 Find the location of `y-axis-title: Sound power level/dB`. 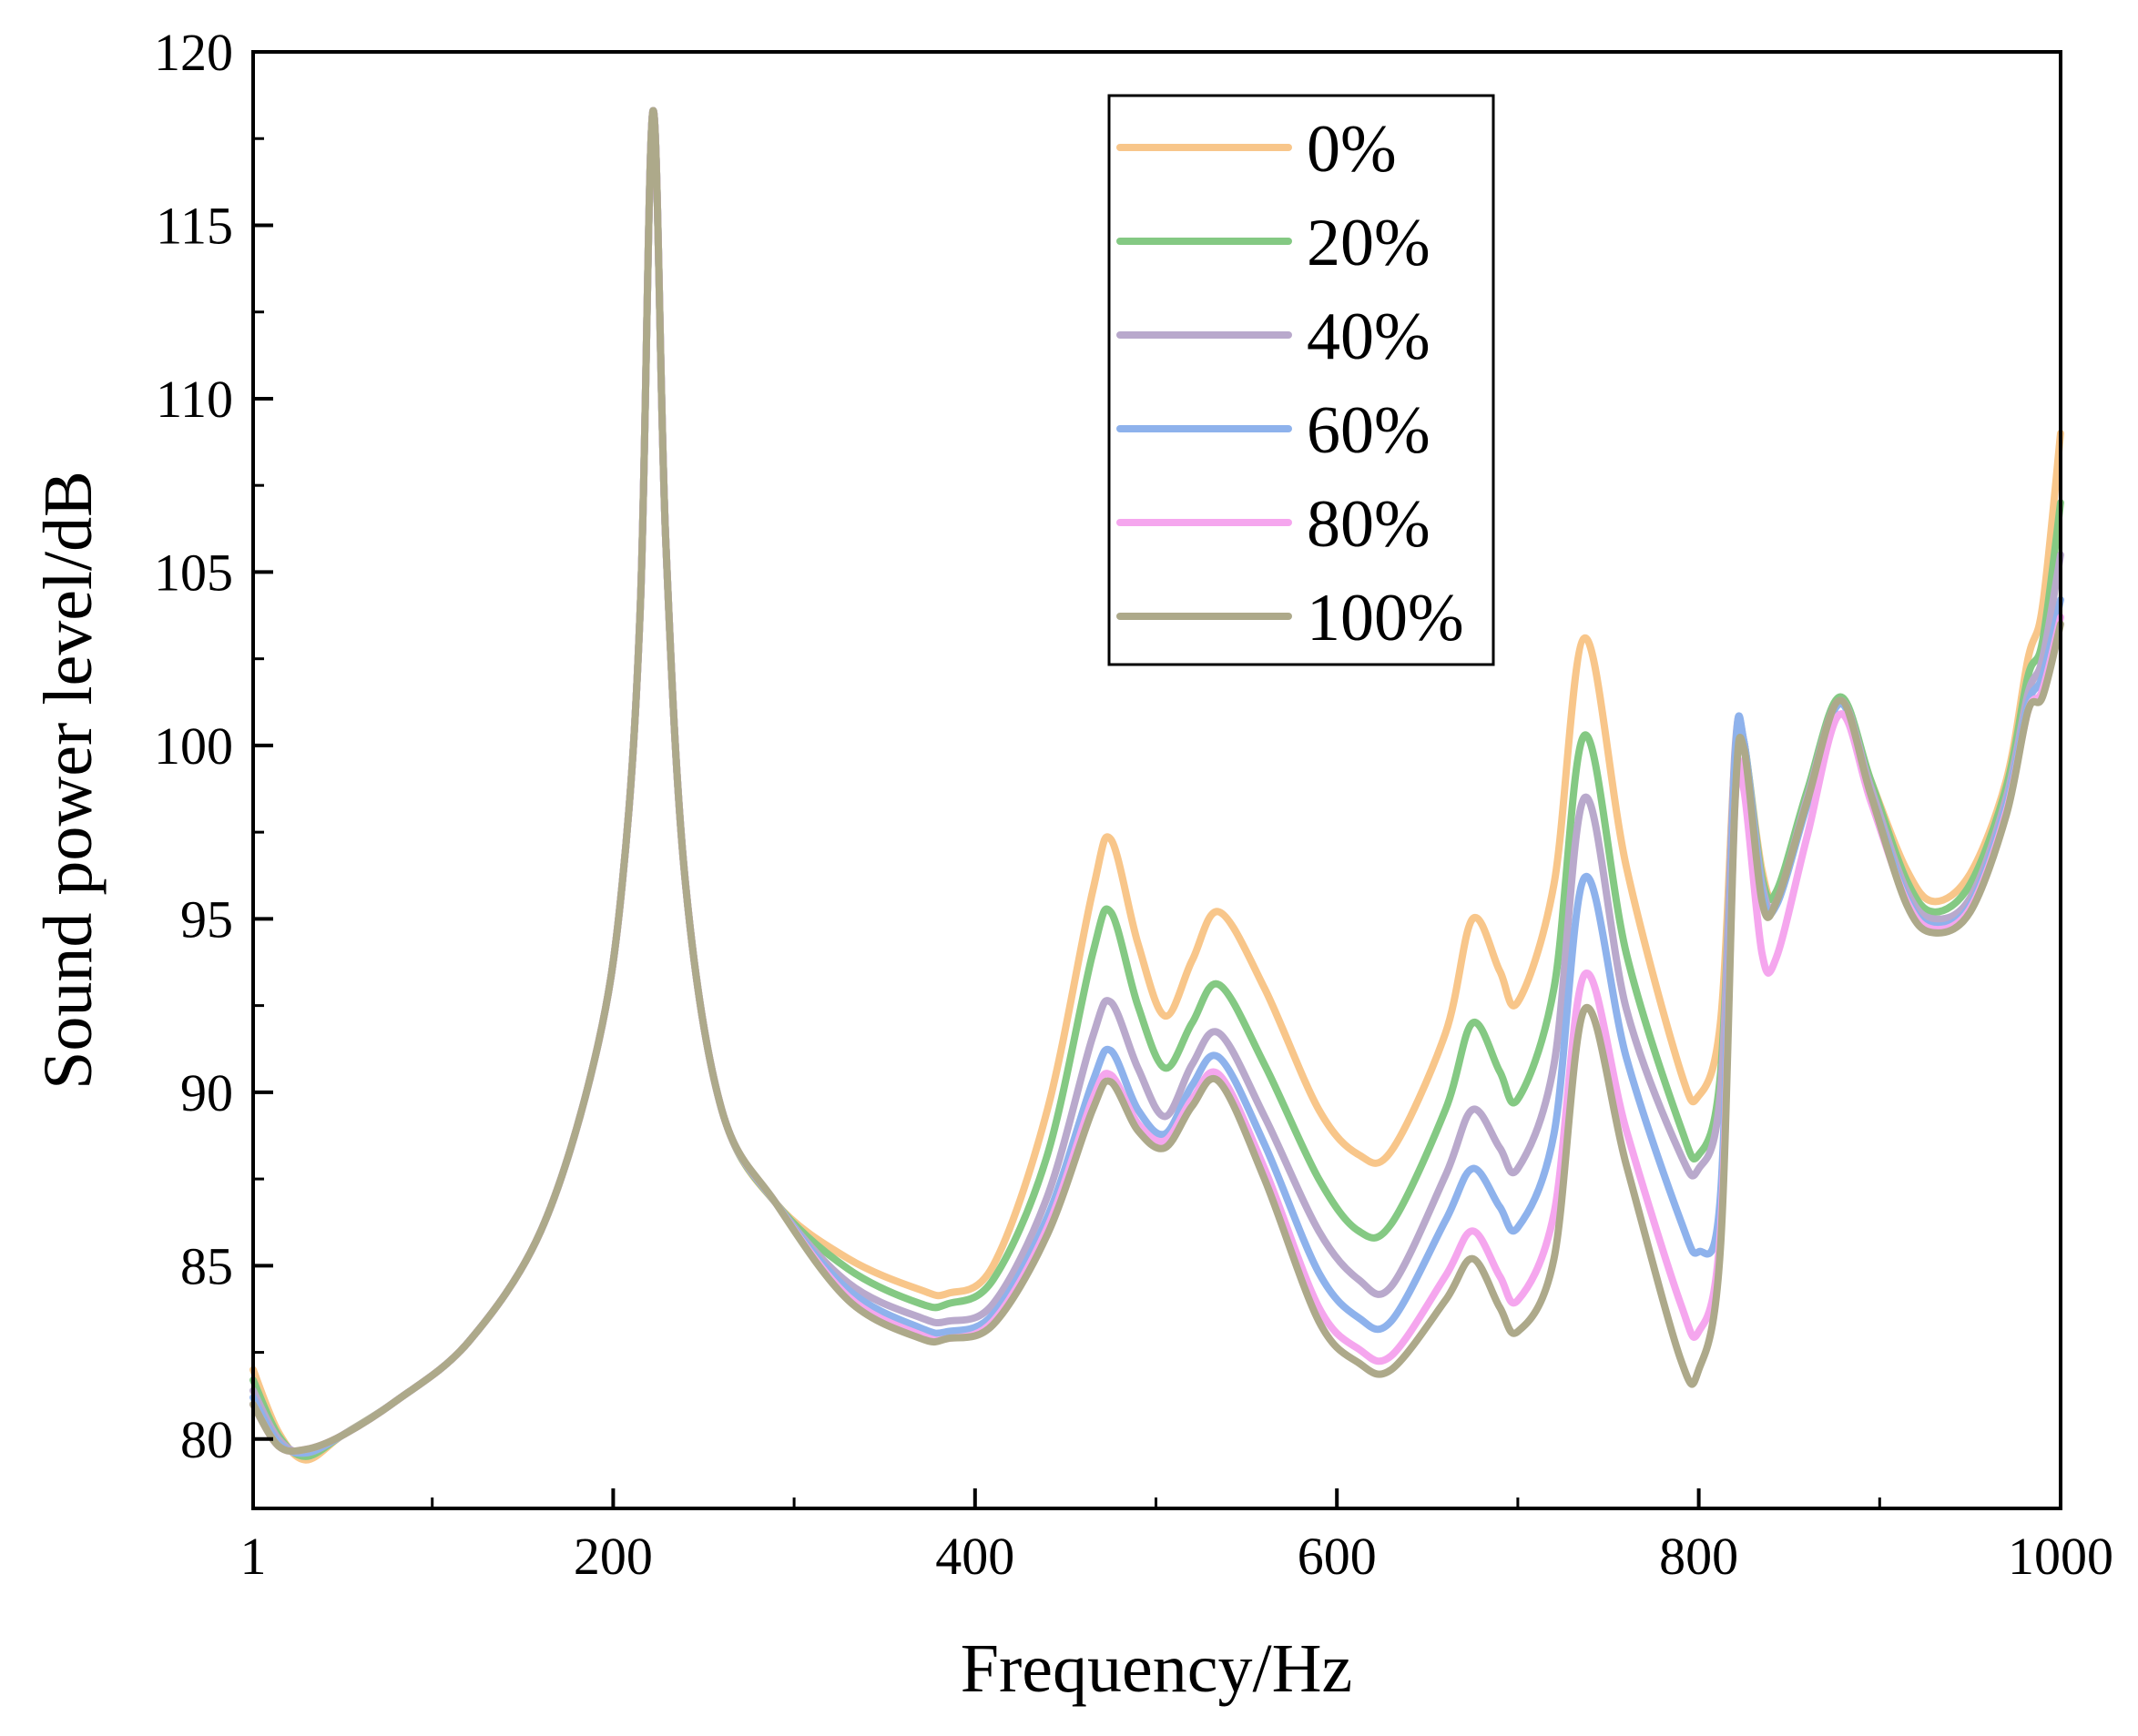

y-axis-title: Sound power level/dB is located at coordinates (68, 781).